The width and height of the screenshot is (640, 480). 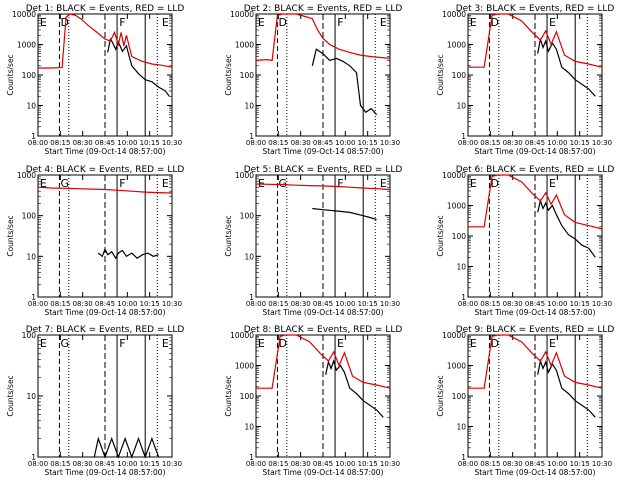 I want to click on panel-title: Det 6: BLACK = Events, RED = LLD, so click(x=535, y=170).